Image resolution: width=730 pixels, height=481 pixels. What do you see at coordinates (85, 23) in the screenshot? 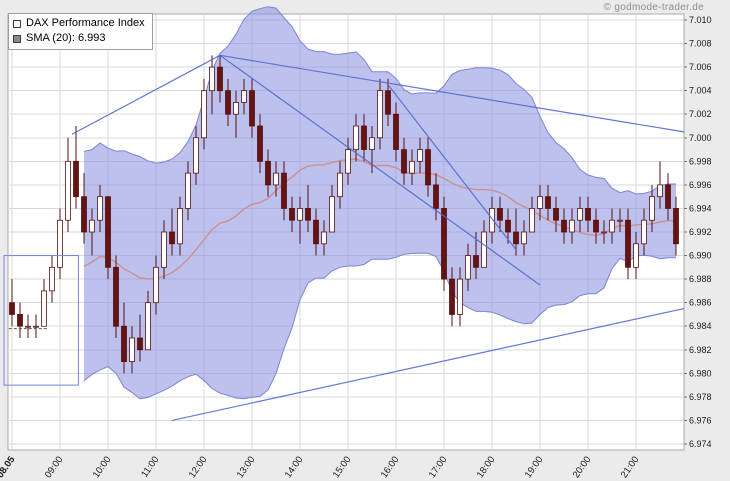
I see `legend-label-dax: DAX Performance Index` at bounding box center [85, 23].